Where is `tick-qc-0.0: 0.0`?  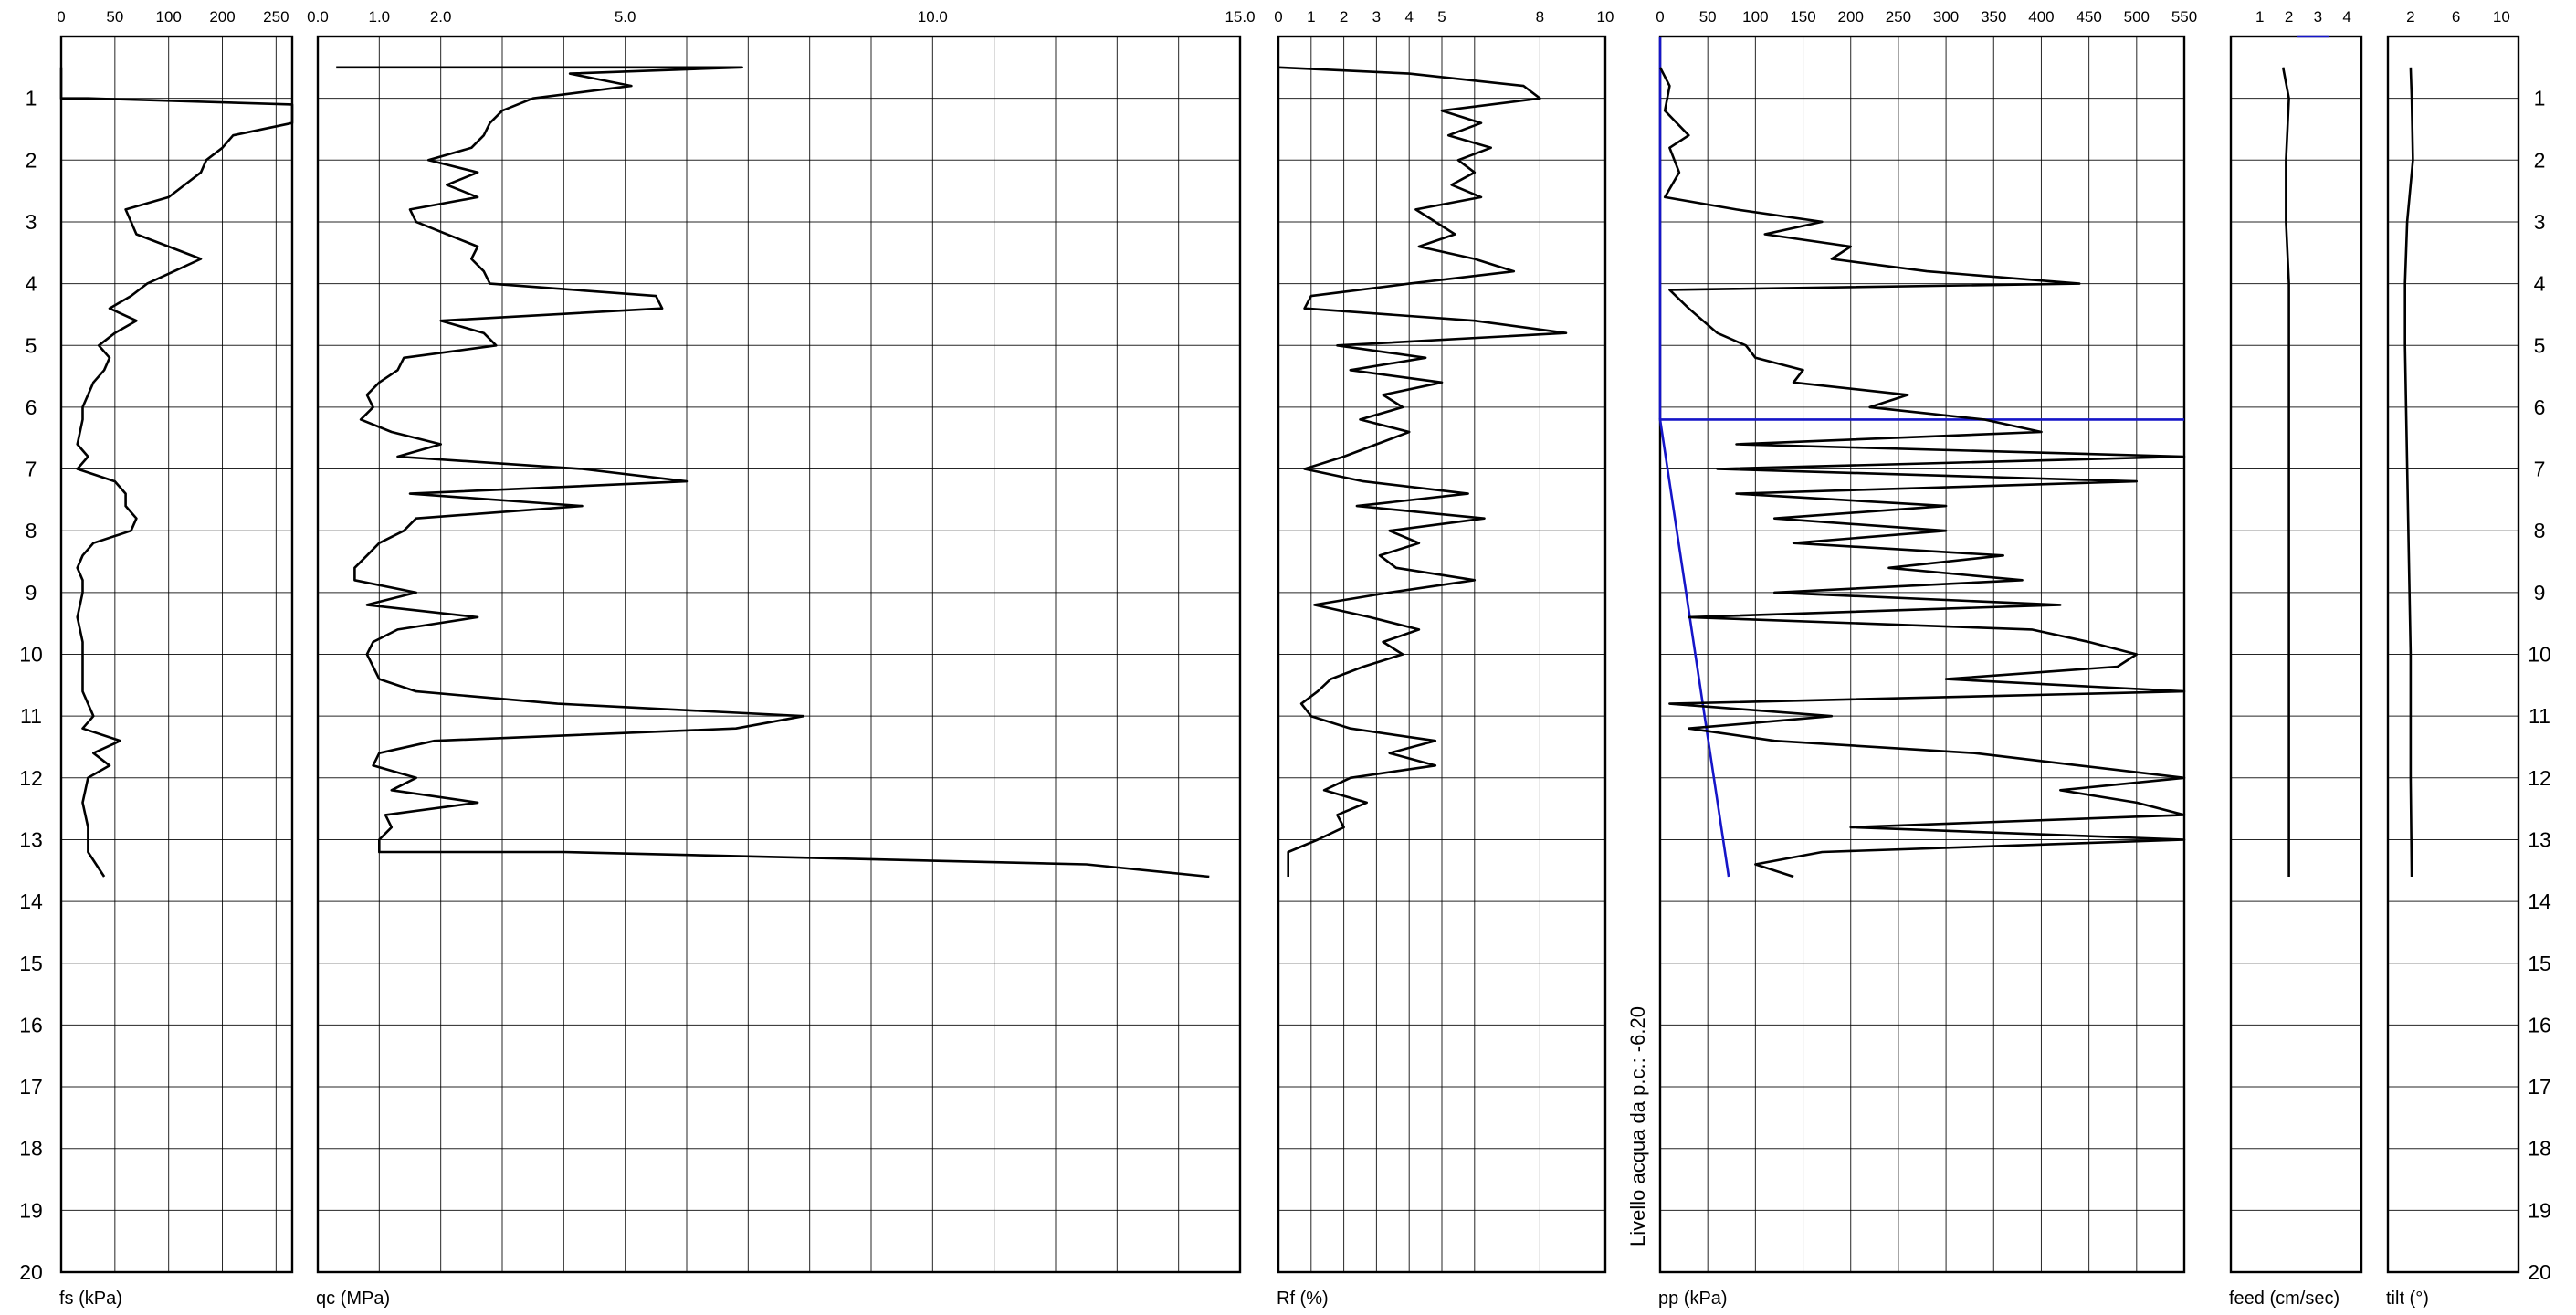 tick-qc-0.0: 0.0 is located at coordinates (318, 17).